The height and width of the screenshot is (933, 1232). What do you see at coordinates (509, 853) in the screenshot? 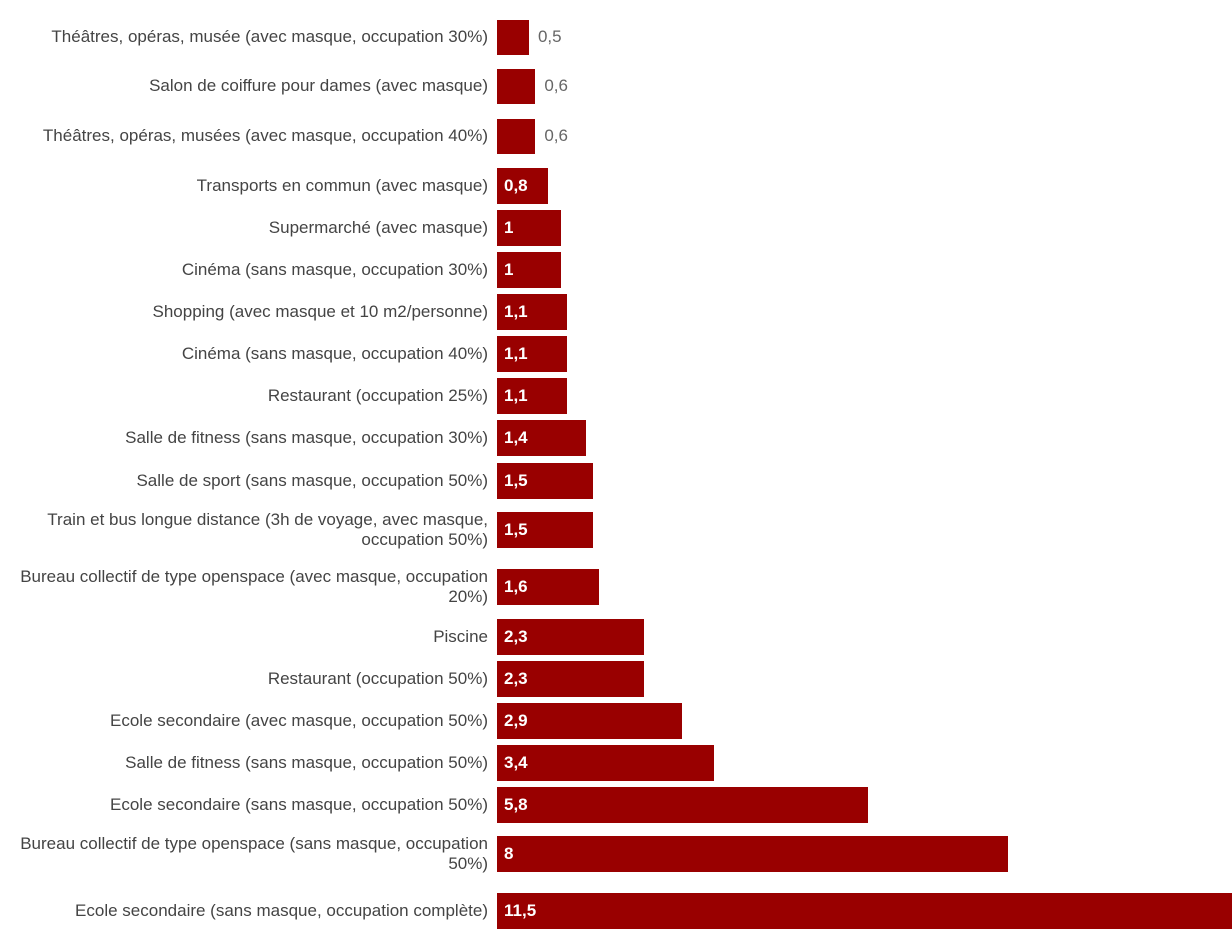
I see `value-label: 8` at bounding box center [509, 853].